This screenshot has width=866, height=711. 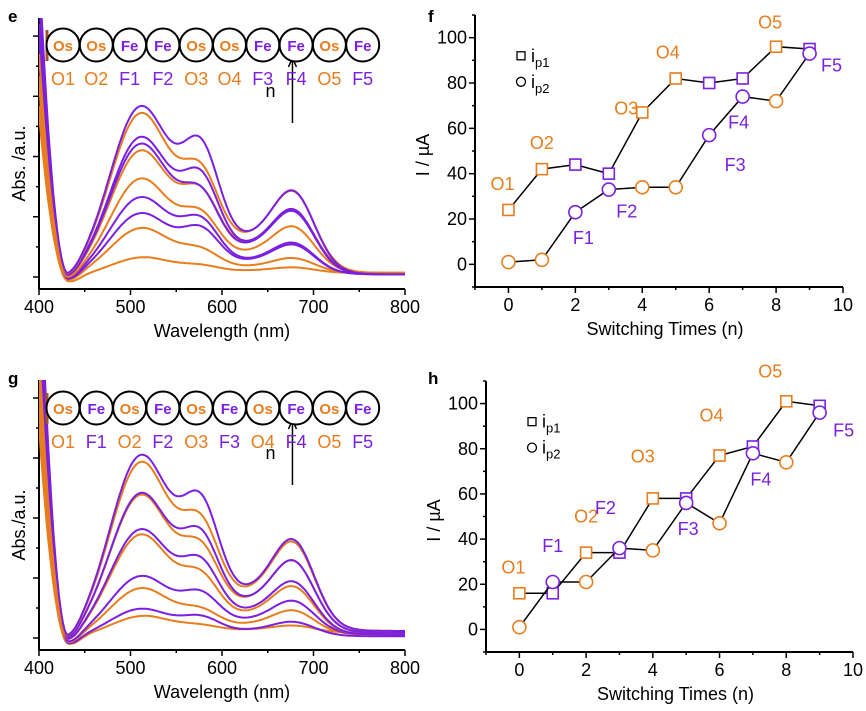 What do you see at coordinates (709, 305) in the screenshot?
I see `x-tick-label: 6` at bounding box center [709, 305].